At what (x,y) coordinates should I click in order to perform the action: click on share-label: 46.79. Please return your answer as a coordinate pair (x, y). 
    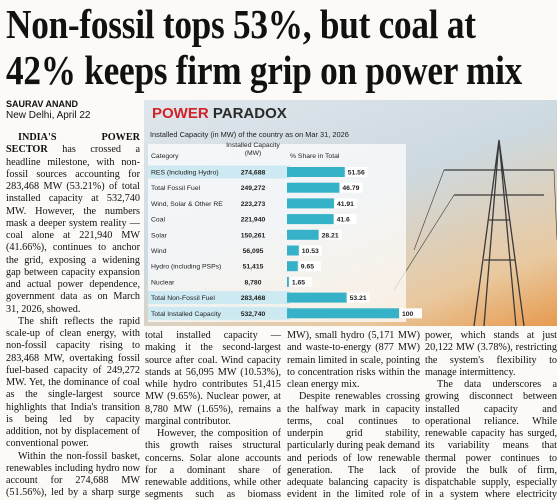
    Looking at the image, I should click on (350, 188).